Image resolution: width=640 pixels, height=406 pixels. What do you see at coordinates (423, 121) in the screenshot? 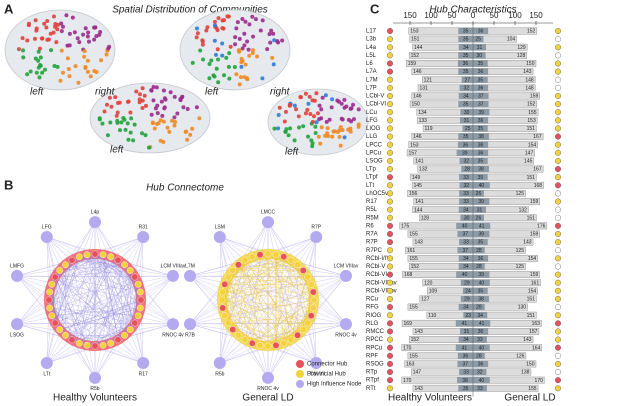
I see `value-label: 133` at bounding box center [423, 121].